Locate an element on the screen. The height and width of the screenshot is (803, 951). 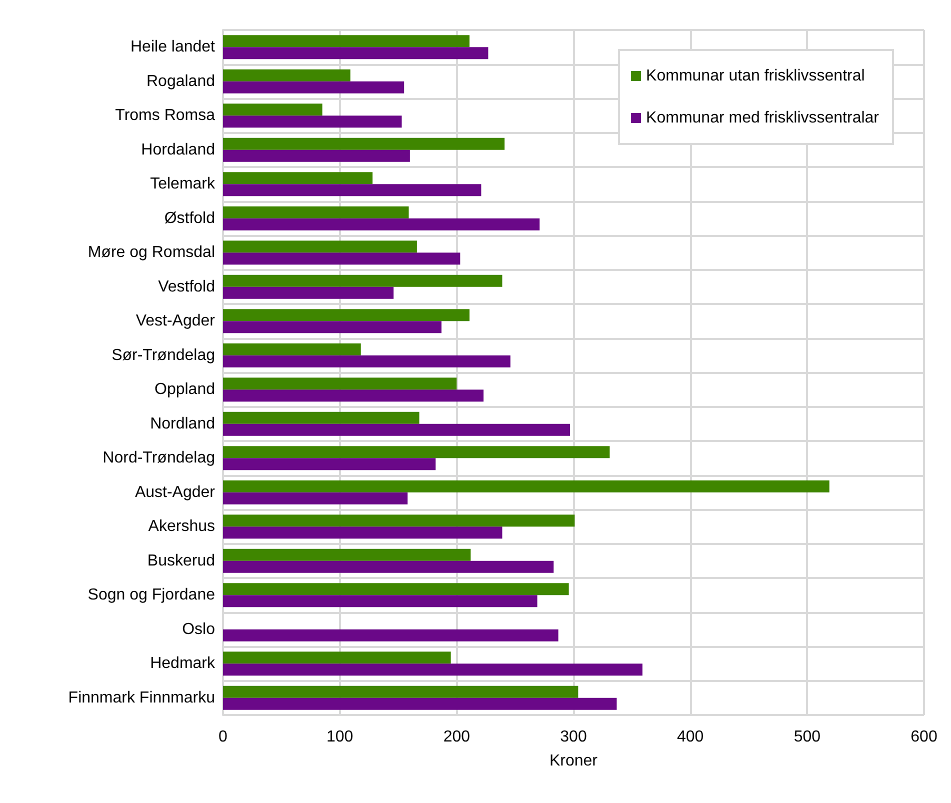
x-tick-label: 400 is located at coordinates (690, 737).